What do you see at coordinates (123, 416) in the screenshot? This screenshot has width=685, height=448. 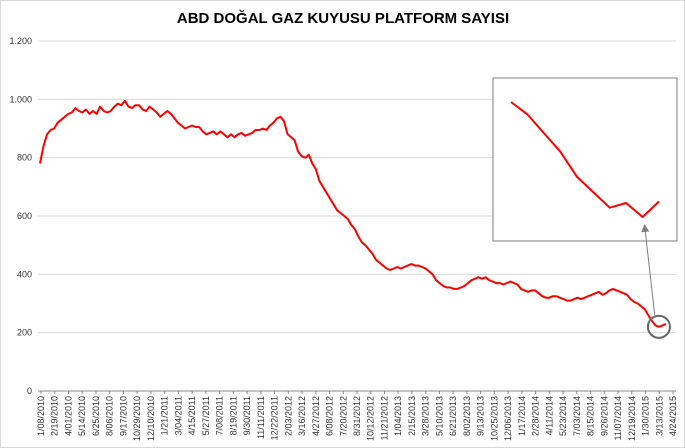 I see `x-tick-label: 9/17/2010` at bounding box center [123, 416].